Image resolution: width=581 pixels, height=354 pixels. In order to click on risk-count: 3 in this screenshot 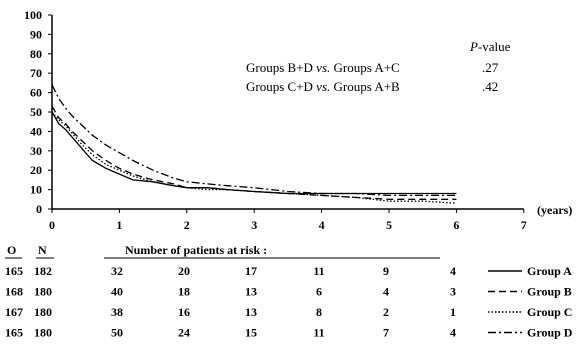, I will do `click(453, 292)`.